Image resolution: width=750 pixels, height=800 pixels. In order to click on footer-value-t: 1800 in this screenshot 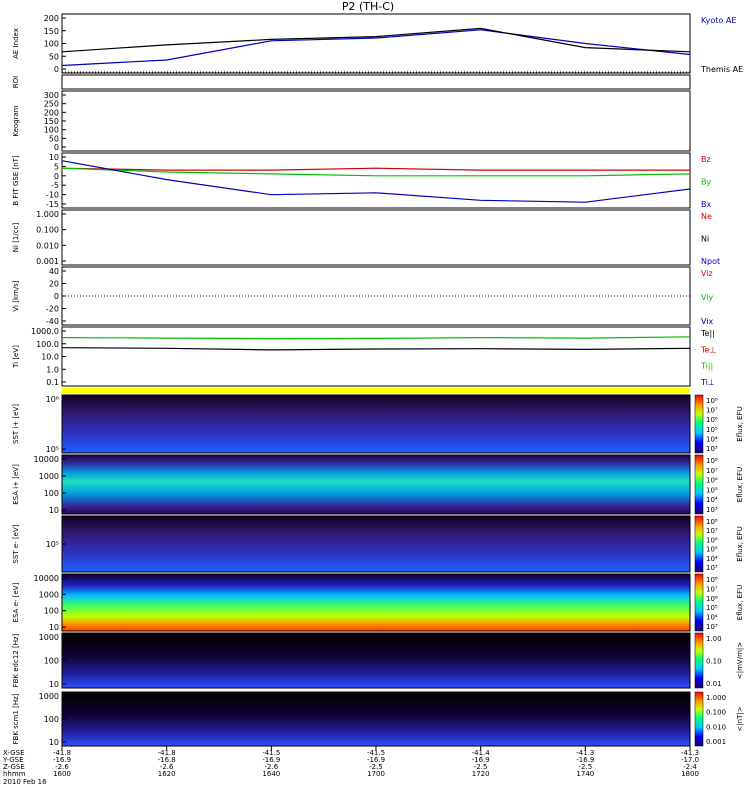, I will do `click(690, 774)`.